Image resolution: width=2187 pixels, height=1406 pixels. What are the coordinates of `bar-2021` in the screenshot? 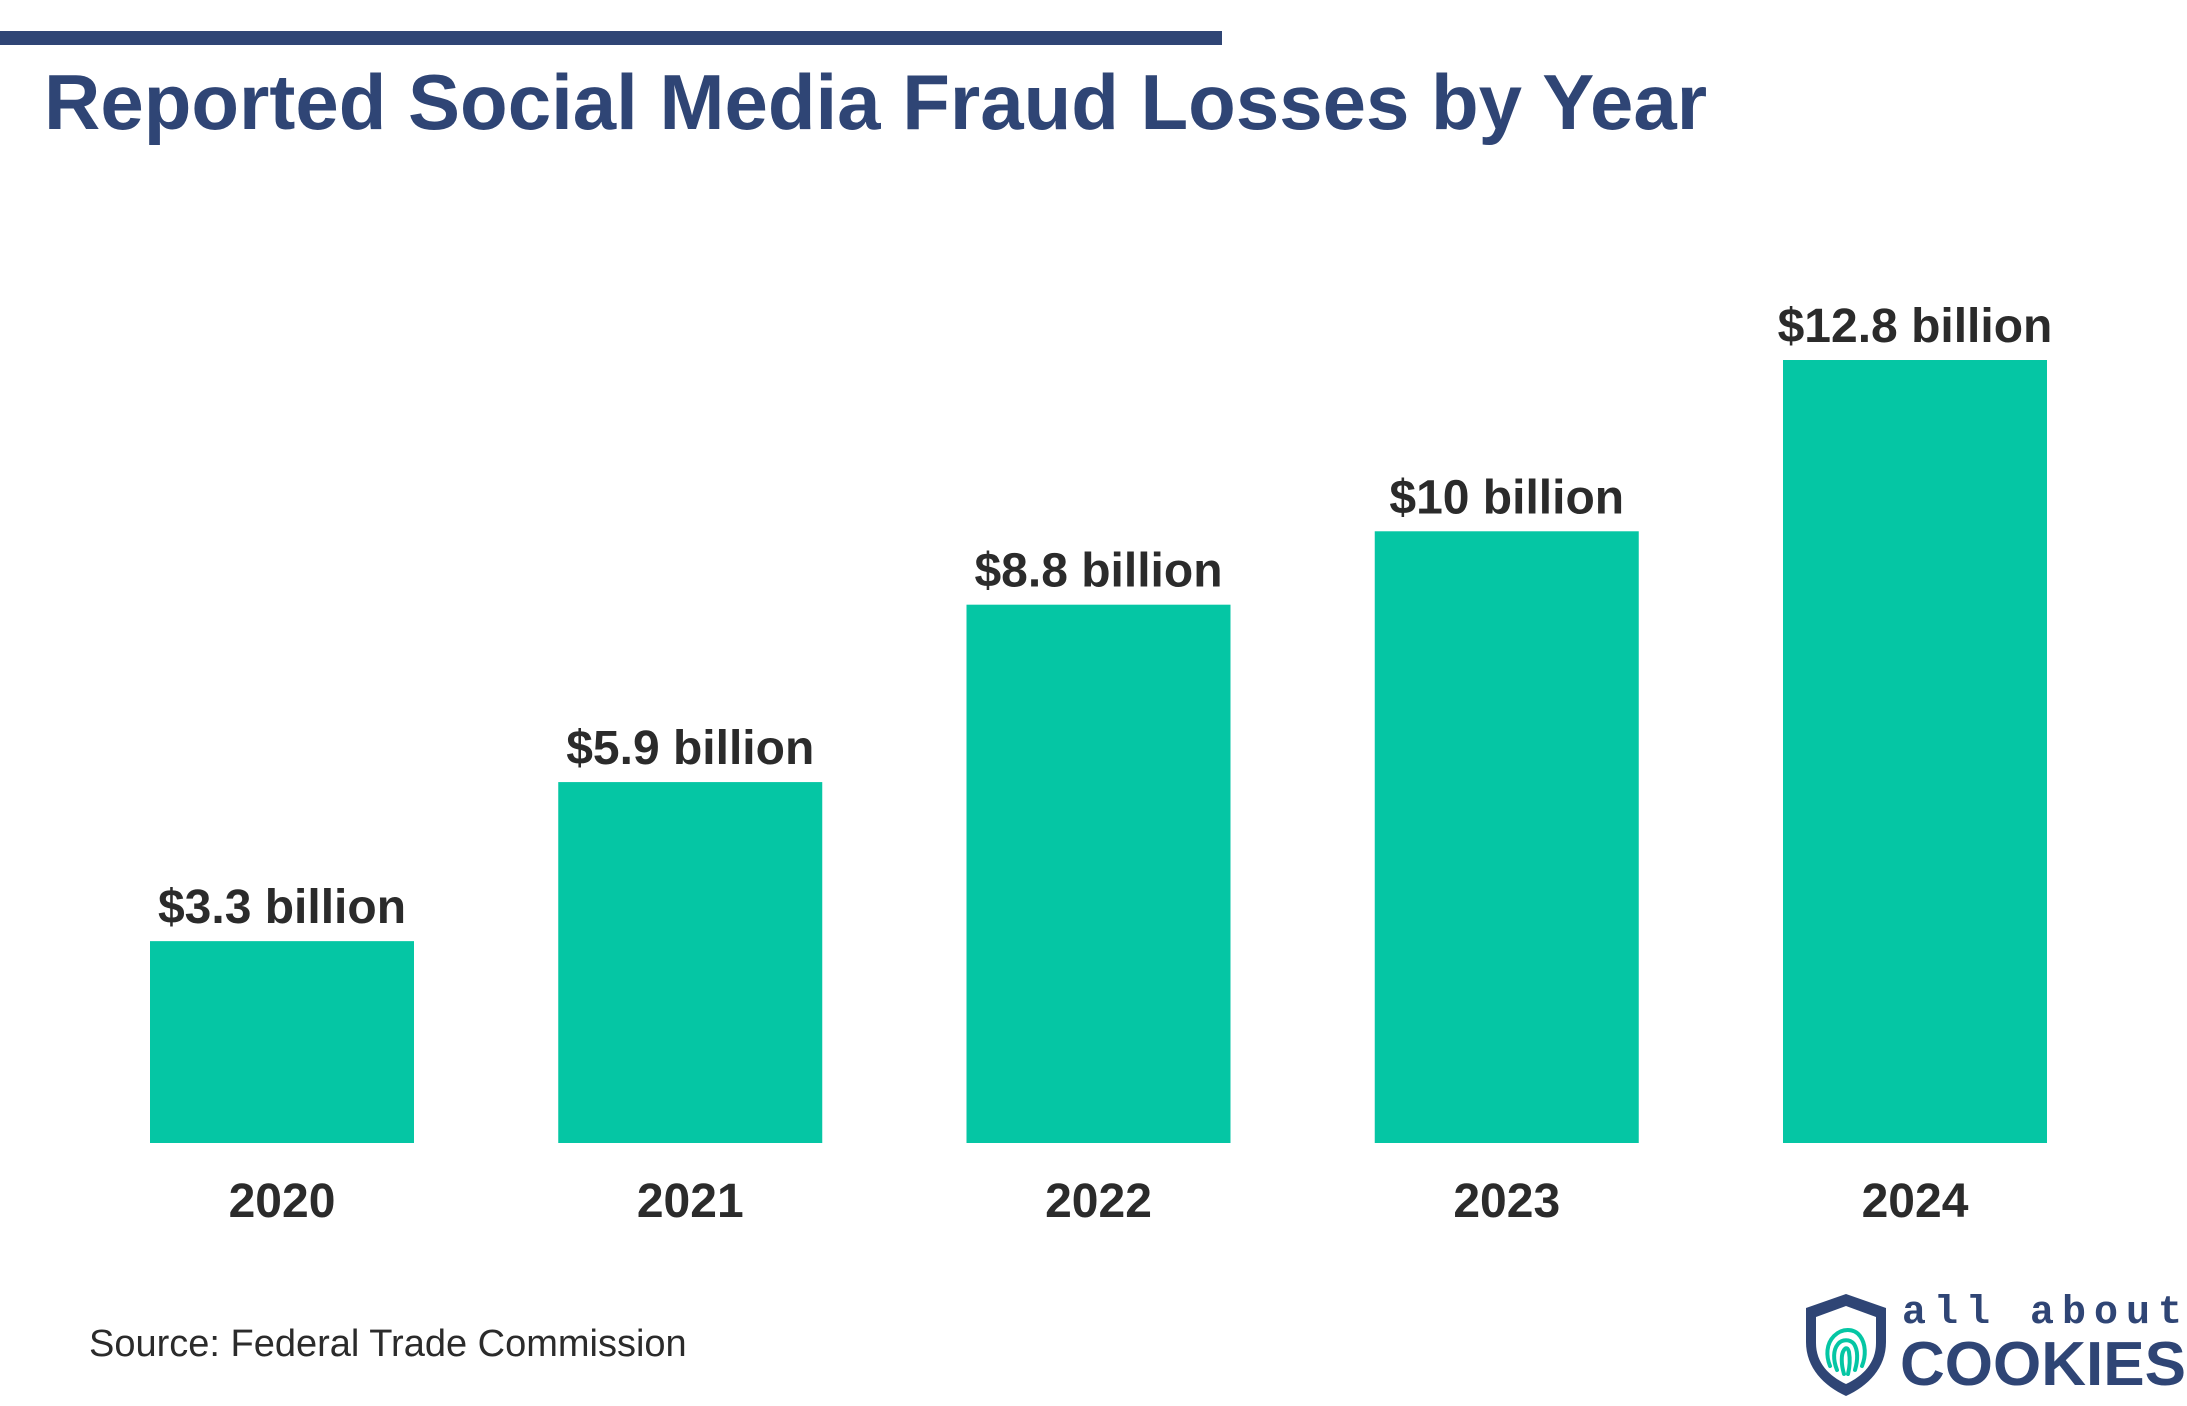 It's located at (690, 962).